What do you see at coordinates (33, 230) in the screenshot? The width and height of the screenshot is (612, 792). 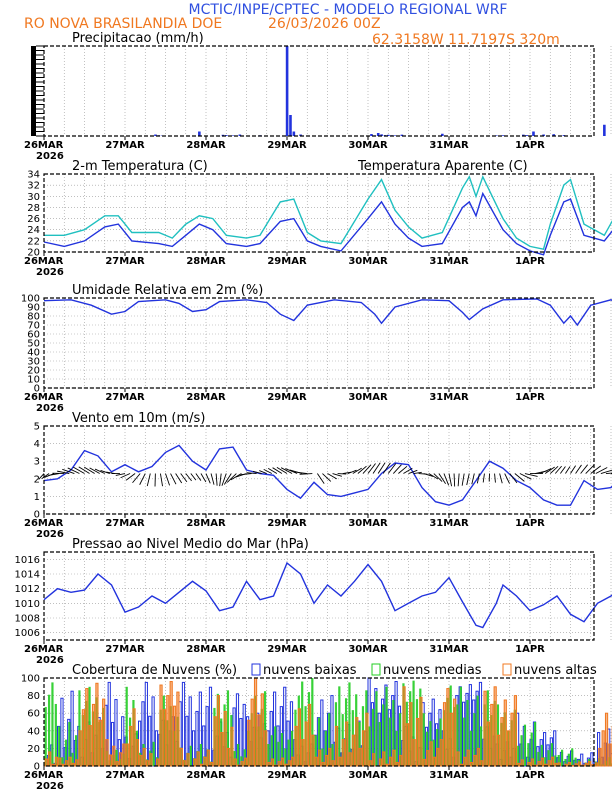 I see `y-tick-label: 24` at bounding box center [33, 230].